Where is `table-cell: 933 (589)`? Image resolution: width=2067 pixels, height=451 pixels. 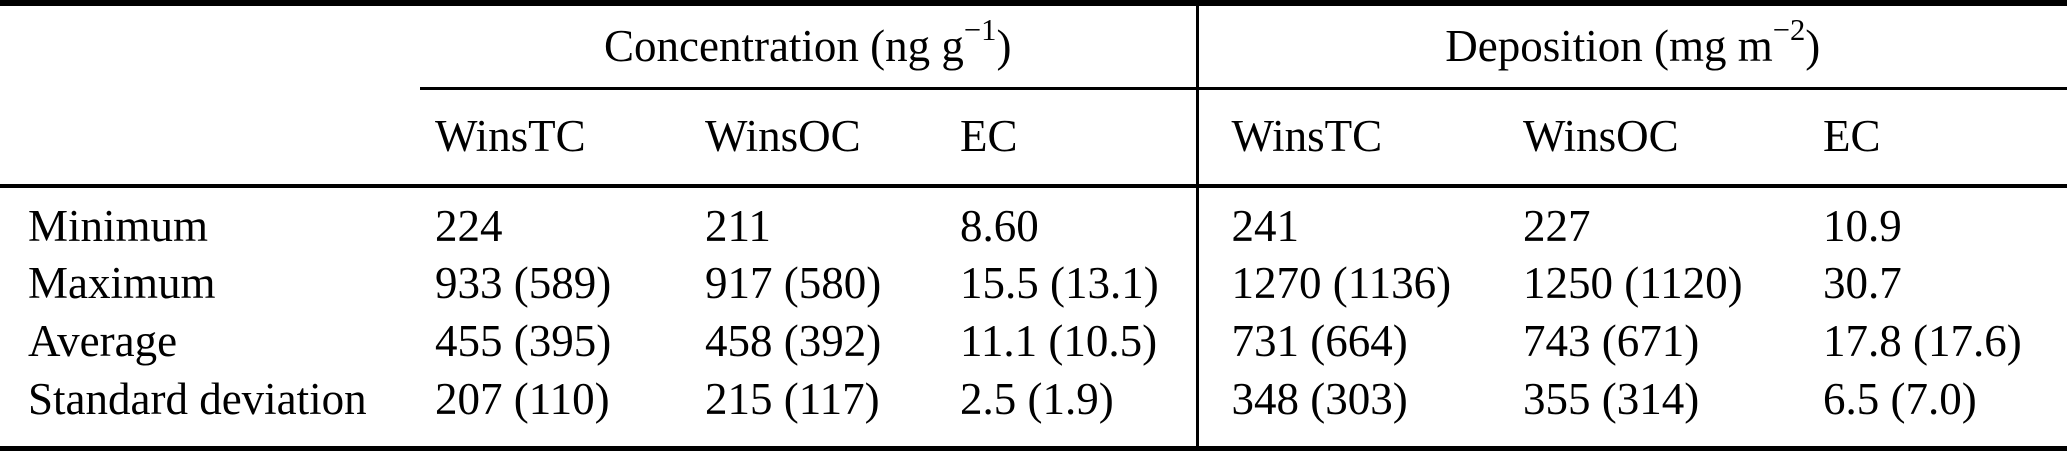 table-cell: 933 (589) is located at coordinates (523, 283).